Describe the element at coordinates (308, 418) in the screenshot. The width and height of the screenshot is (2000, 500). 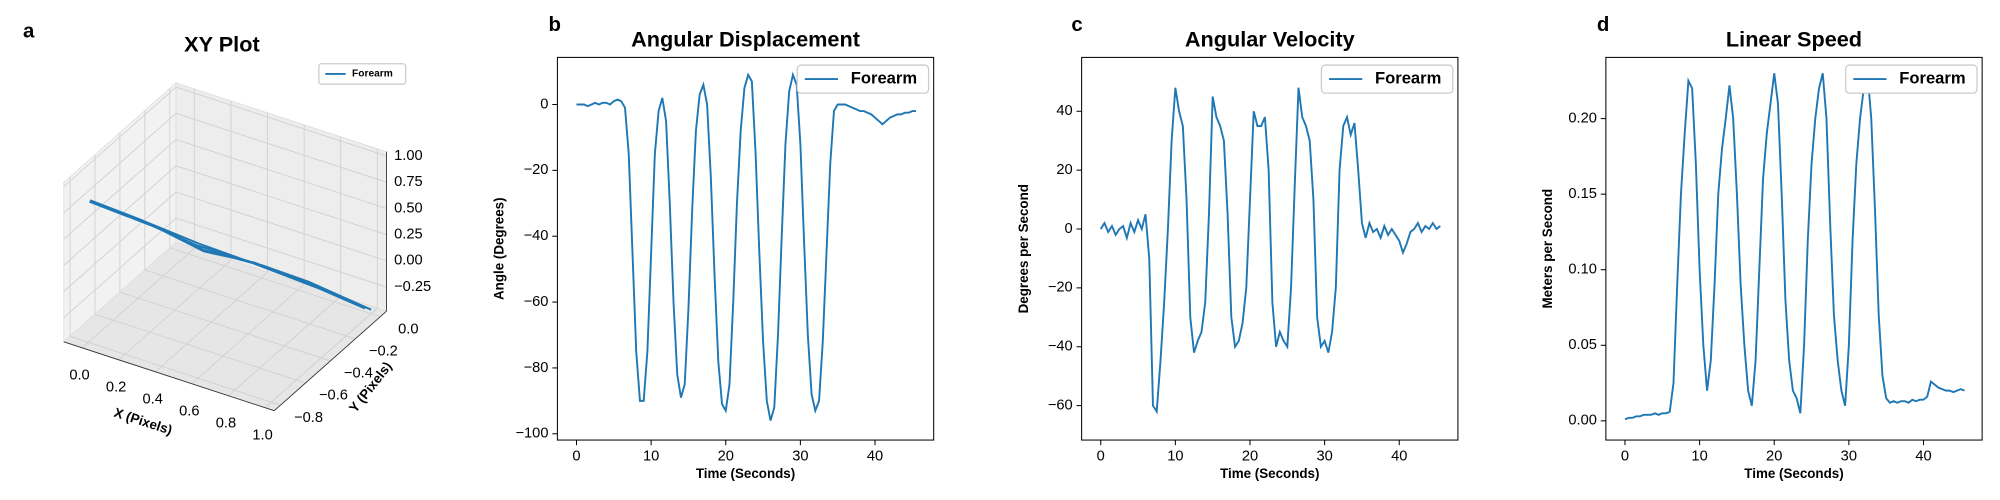
I see `y-tick-label: −0.8` at that location.